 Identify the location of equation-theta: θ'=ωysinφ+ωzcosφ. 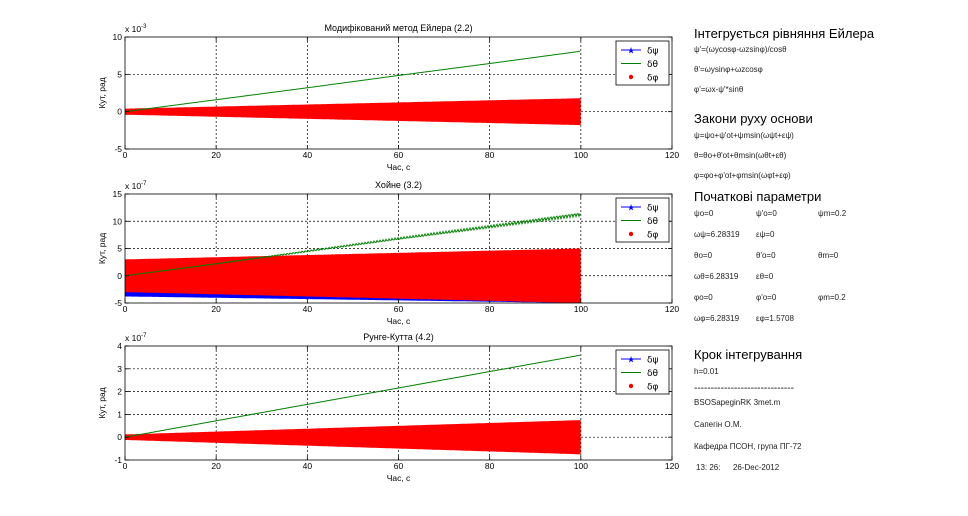
(728, 69).